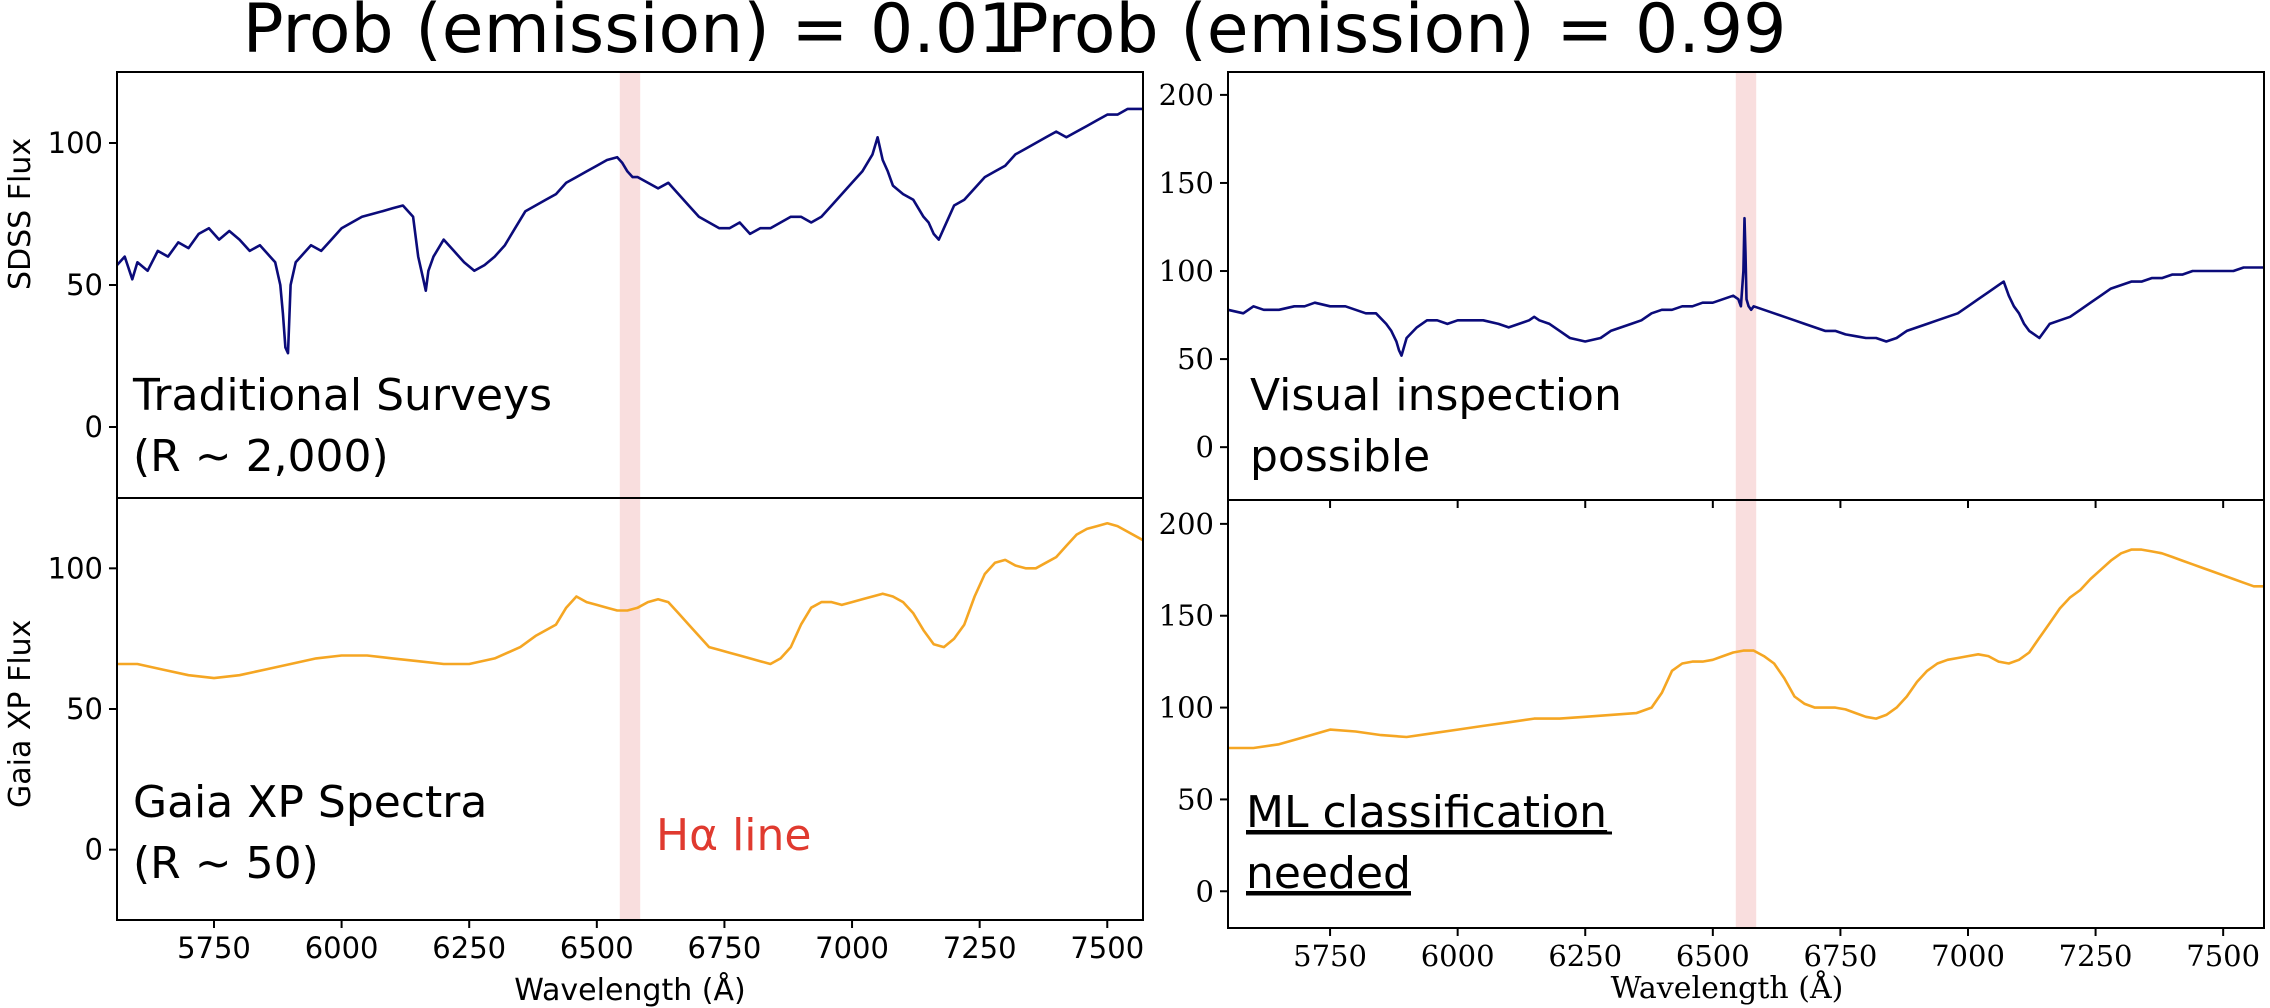 The image size is (2270, 1008). What do you see at coordinates (20, 714) in the screenshot?
I see `bottom-left-ylabel: Gaia XP Flux` at bounding box center [20, 714].